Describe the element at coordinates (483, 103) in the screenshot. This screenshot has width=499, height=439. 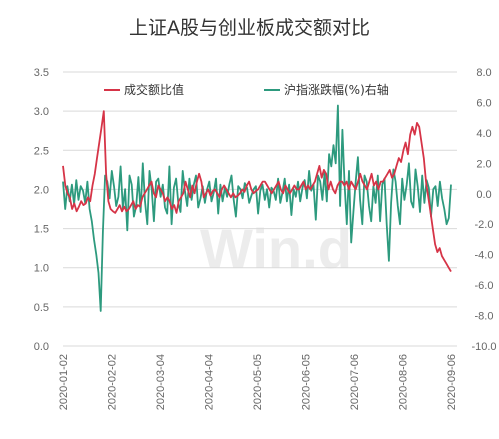
I see `right-tick-label: 6.0` at that location.